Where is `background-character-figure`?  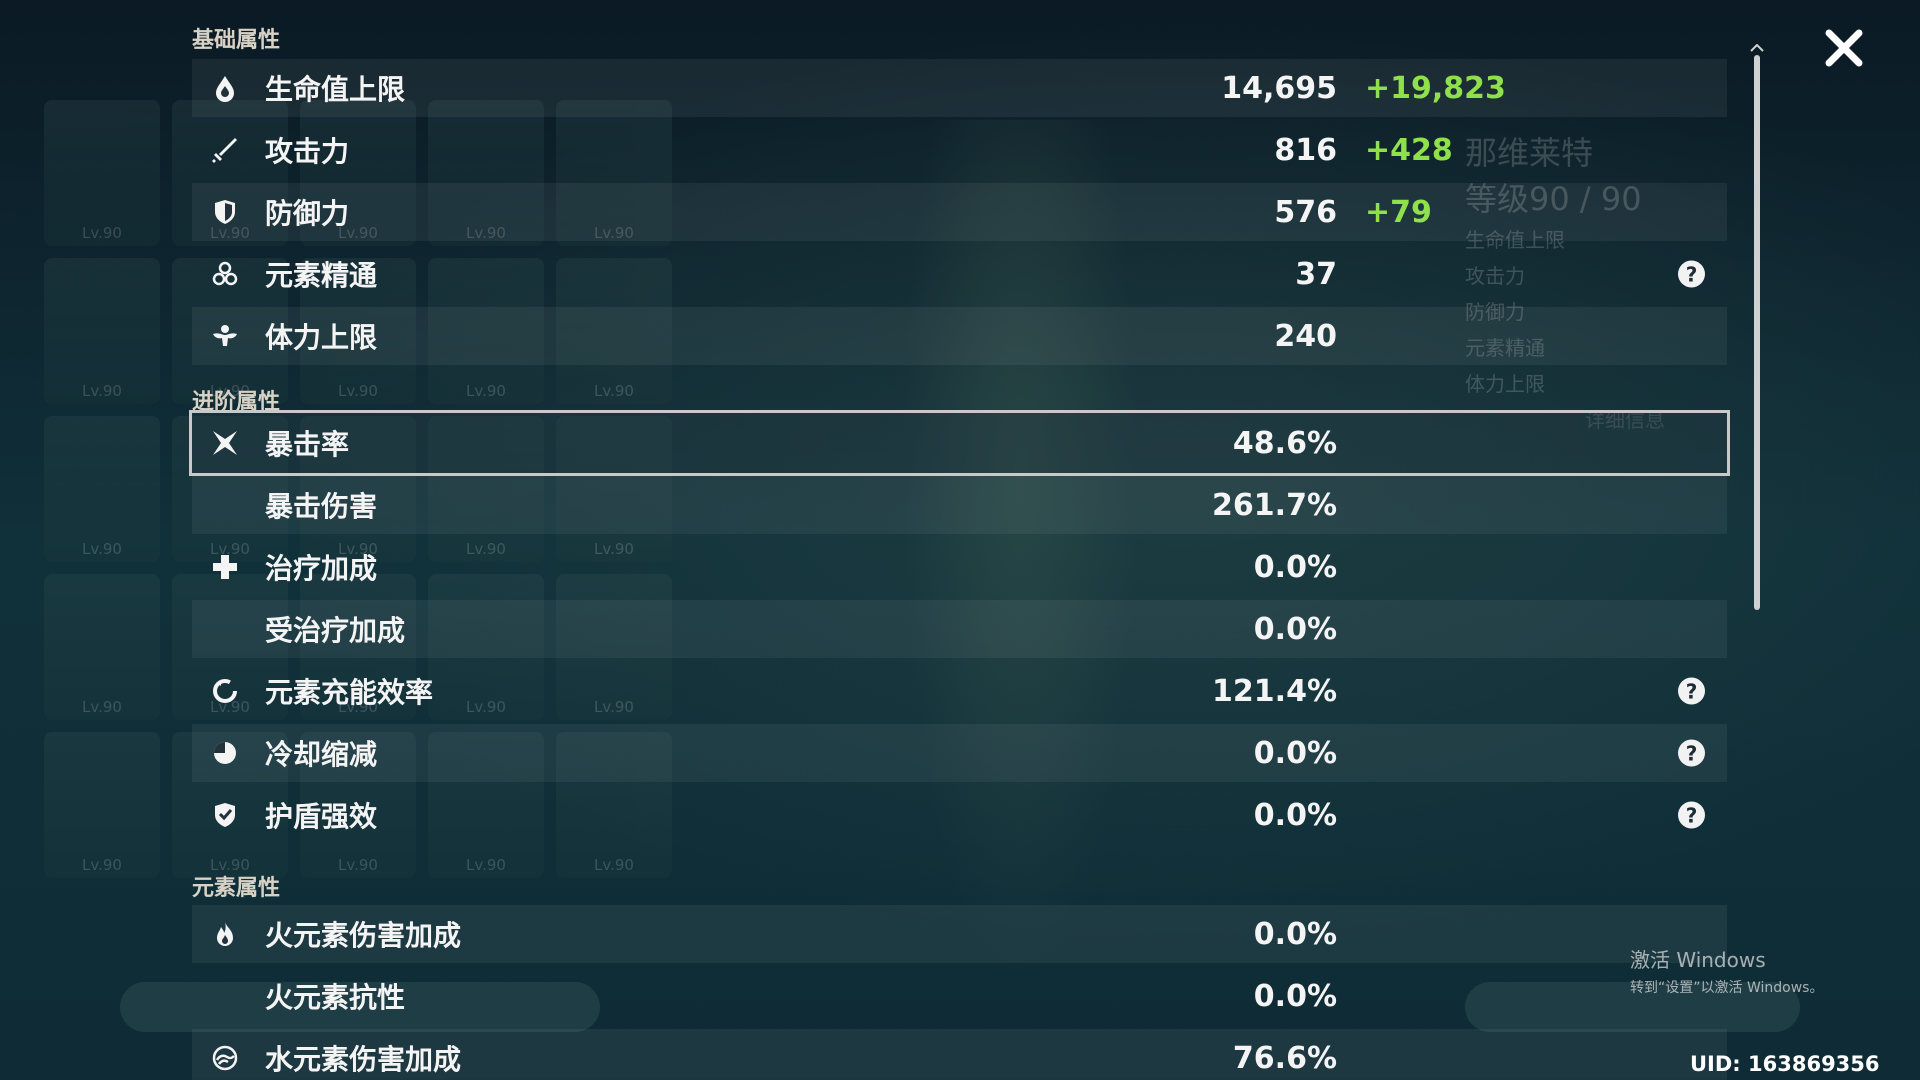 background-character-figure is located at coordinates (1020, 550).